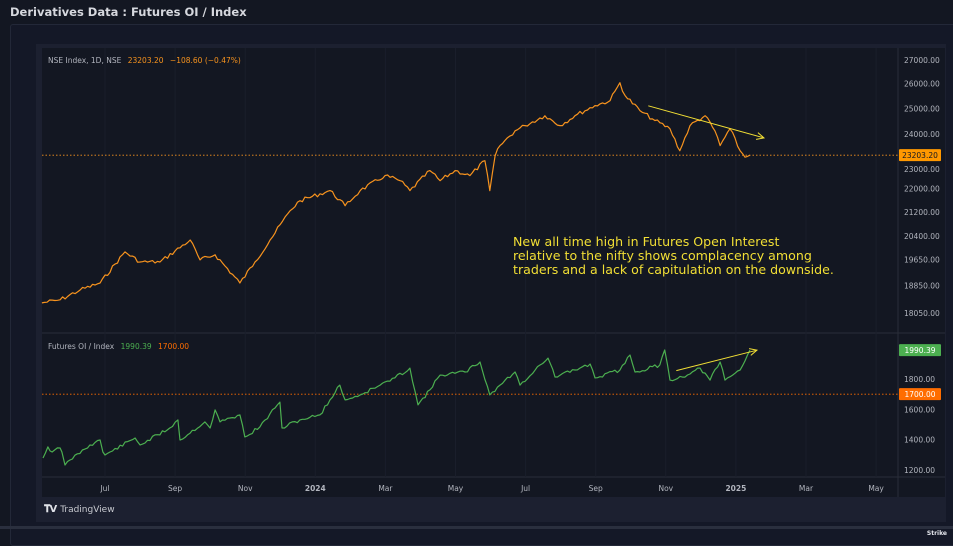  What do you see at coordinates (128, 12) in the screenshot?
I see `page-title: Derivatives Data : Futures OI / Index` at bounding box center [128, 12].